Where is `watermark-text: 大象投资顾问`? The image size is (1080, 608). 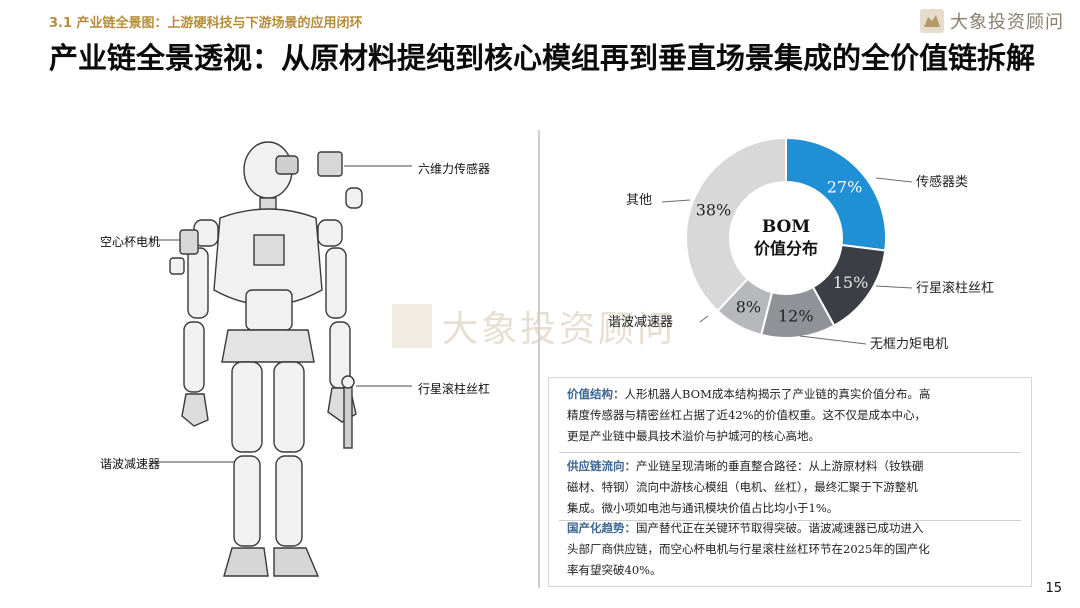
watermark-text: 大象投资顾问 is located at coordinates (559, 329).